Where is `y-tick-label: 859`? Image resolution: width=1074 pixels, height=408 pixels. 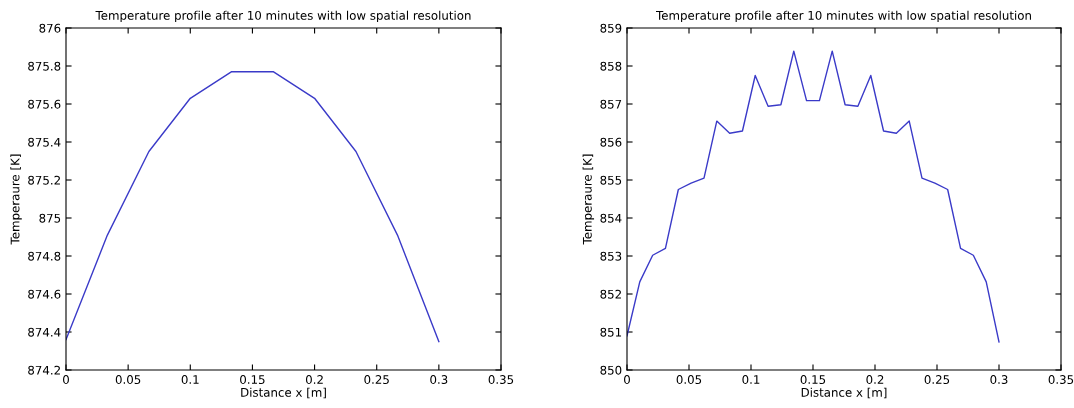 y-tick-label: 859 is located at coordinates (611, 28).